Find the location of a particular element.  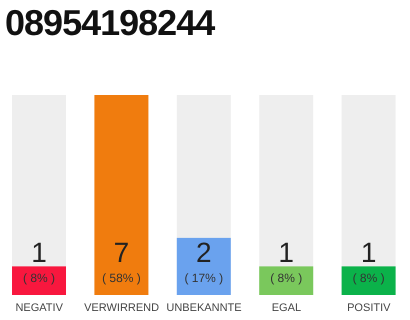

x-tick-label: UNBEKANNTE is located at coordinates (204, 308).